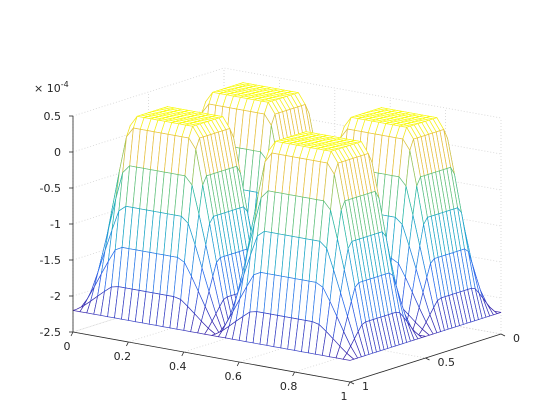 This screenshot has height=420, width=560. I want to click on z-exponent-label: × 10⁻⁴, so click(51, 87).